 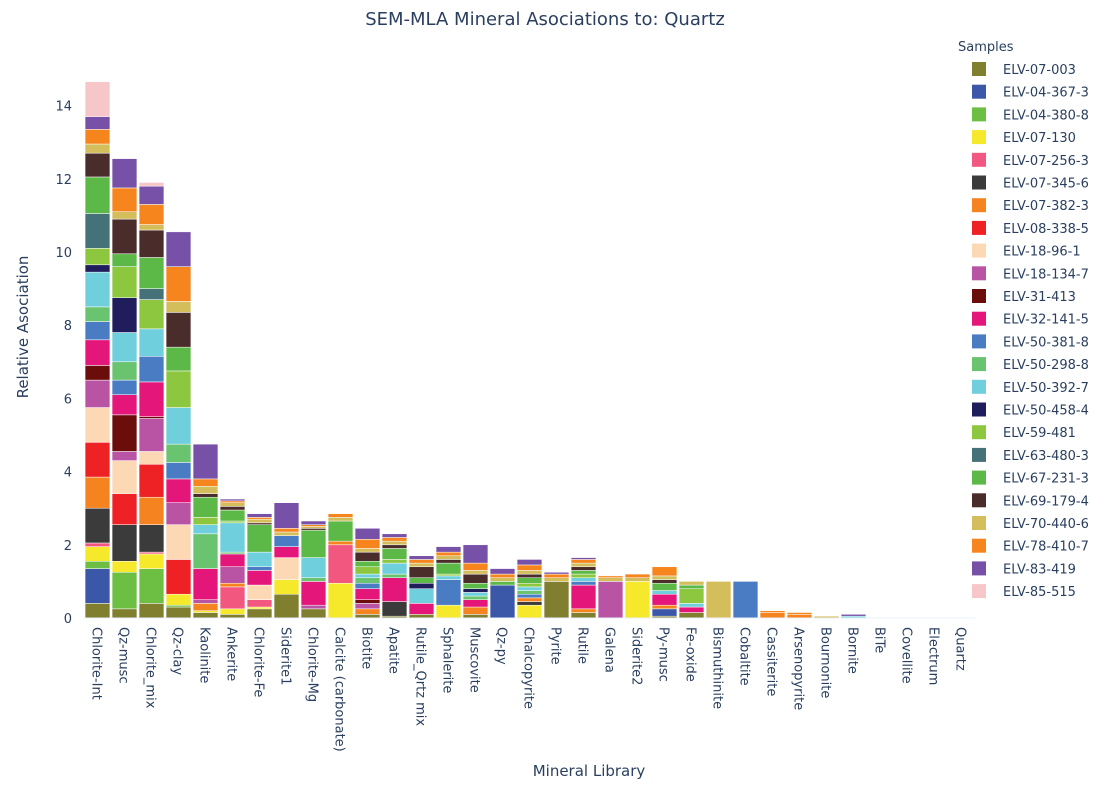 What do you see at coordinates (1024, 70) in the screenshot?
I see `legend-item: ELV-07-003` at bounding box center [1024, 70].